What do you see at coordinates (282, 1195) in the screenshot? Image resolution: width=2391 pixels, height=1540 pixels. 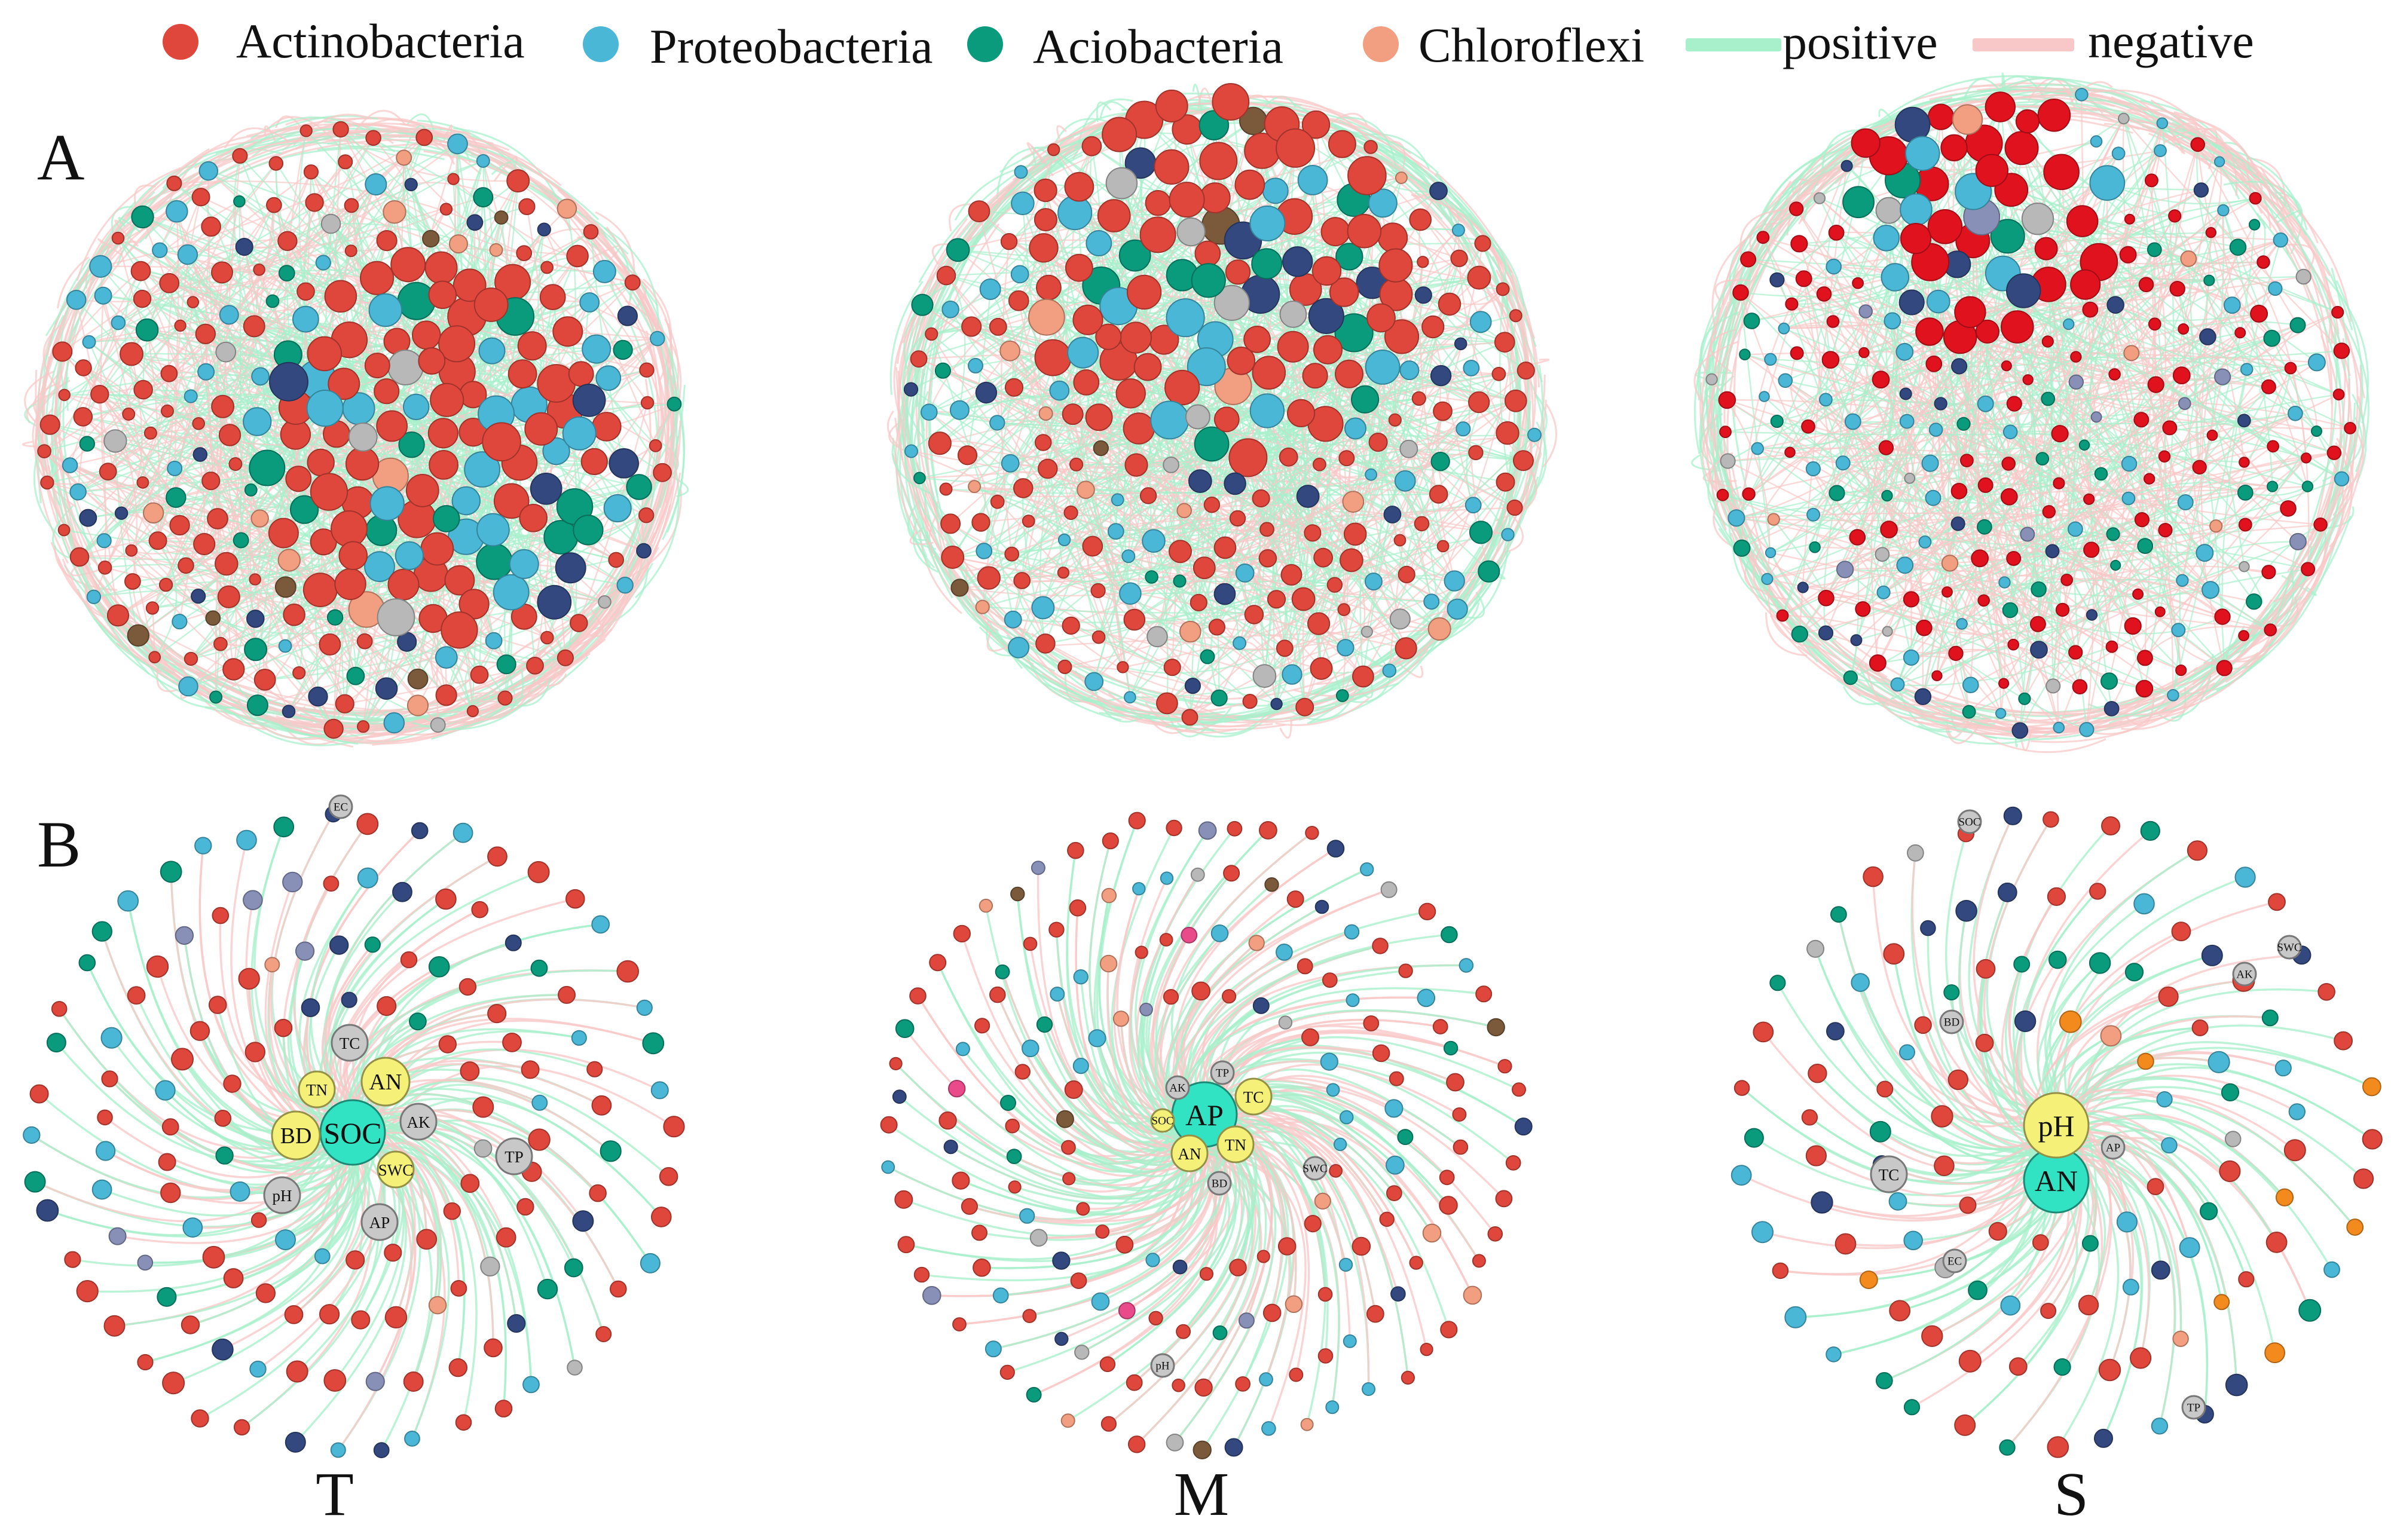 I see `hub-node-ph: pH` at bounding box center [282, 1195].